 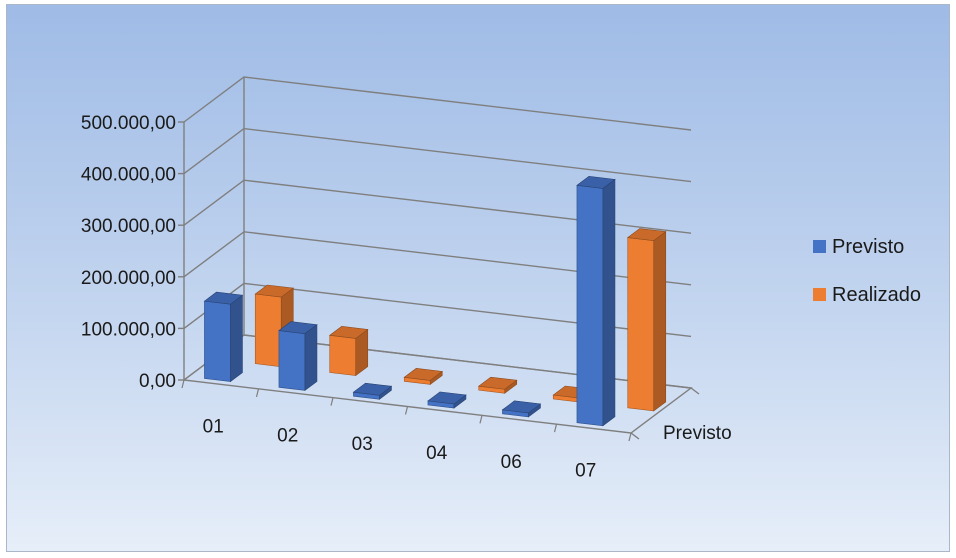 What do you see at coordinates (697, 433) in the screenshot?
I see `depth-axis-label: Previsto` at bounding box center [697, 433].